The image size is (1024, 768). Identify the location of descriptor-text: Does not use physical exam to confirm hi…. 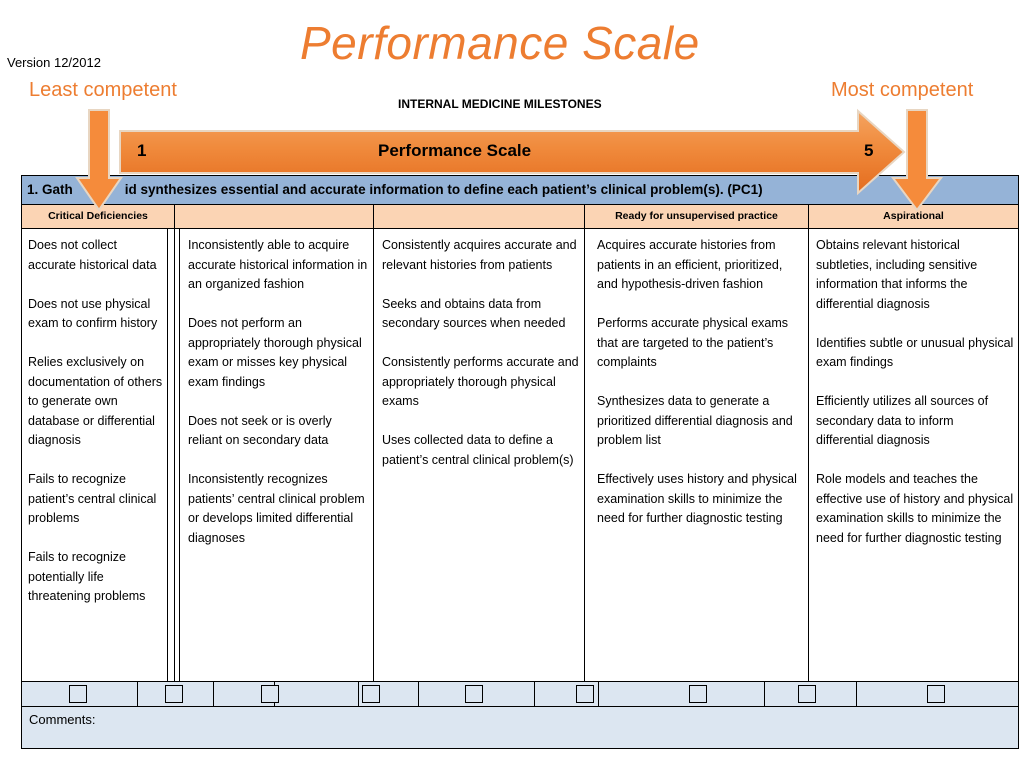
(93, 313).